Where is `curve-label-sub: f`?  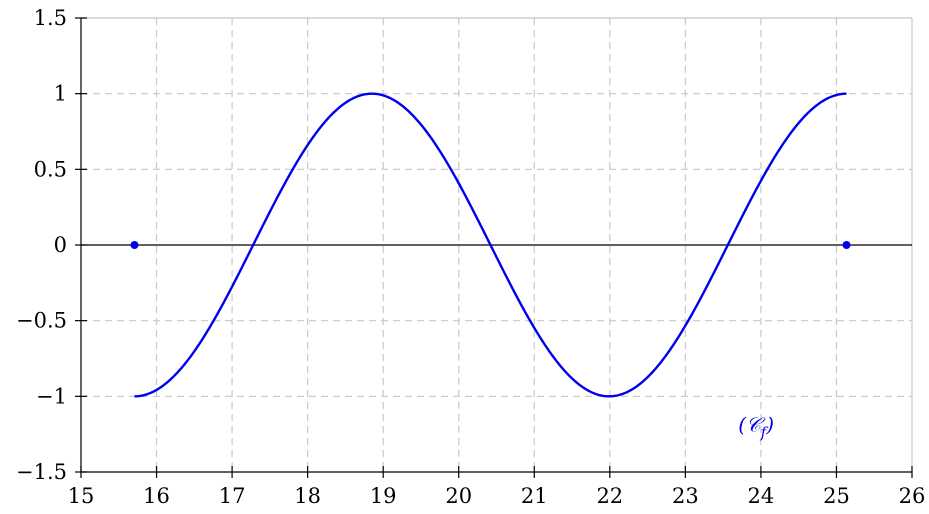 curve-label-sub: f is located at coordinates (764, 433).